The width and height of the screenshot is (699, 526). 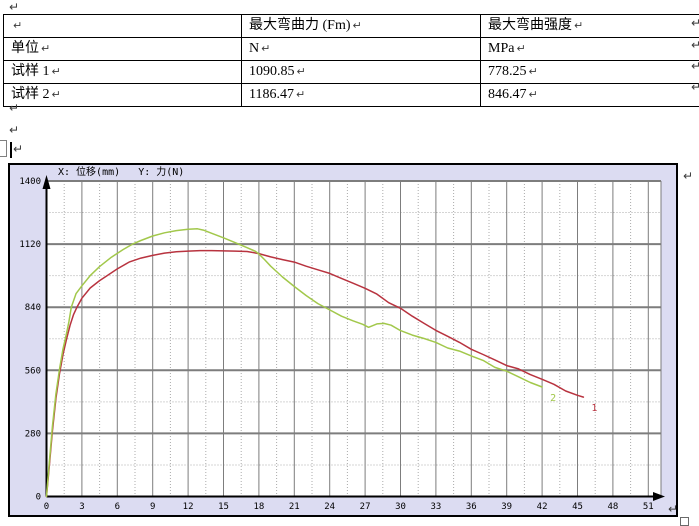 I want to click on cell-text: 最大弯曲力 (Fm), so click(x=300, y=25).